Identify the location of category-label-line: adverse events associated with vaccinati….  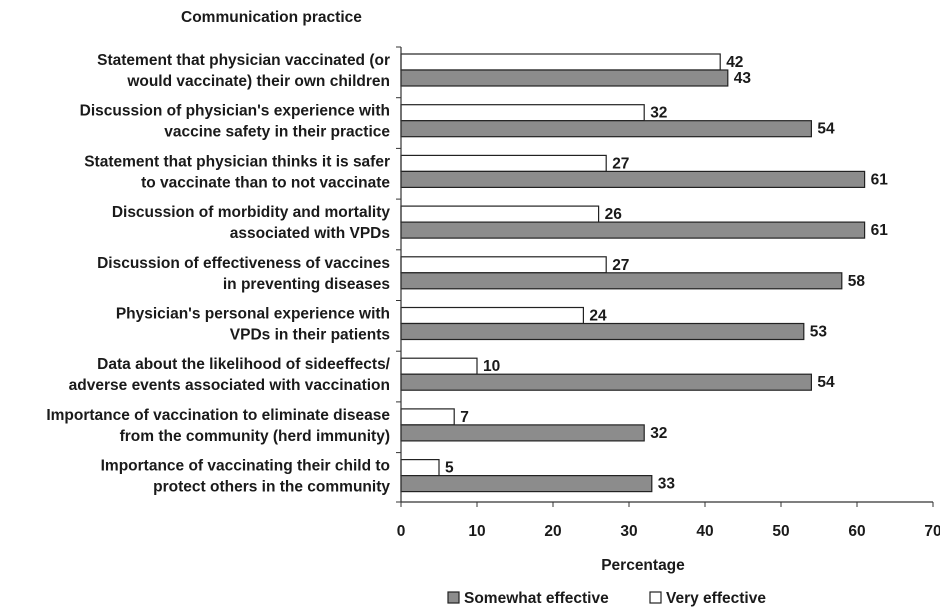
(229, 385).